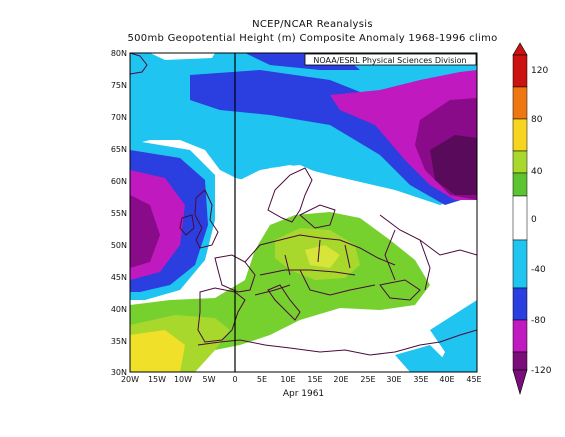  What do you see at coordinates (453, 165) in the screenshot?
I see `negative-anomaly-east-deep` at bounding box center [453, 165].